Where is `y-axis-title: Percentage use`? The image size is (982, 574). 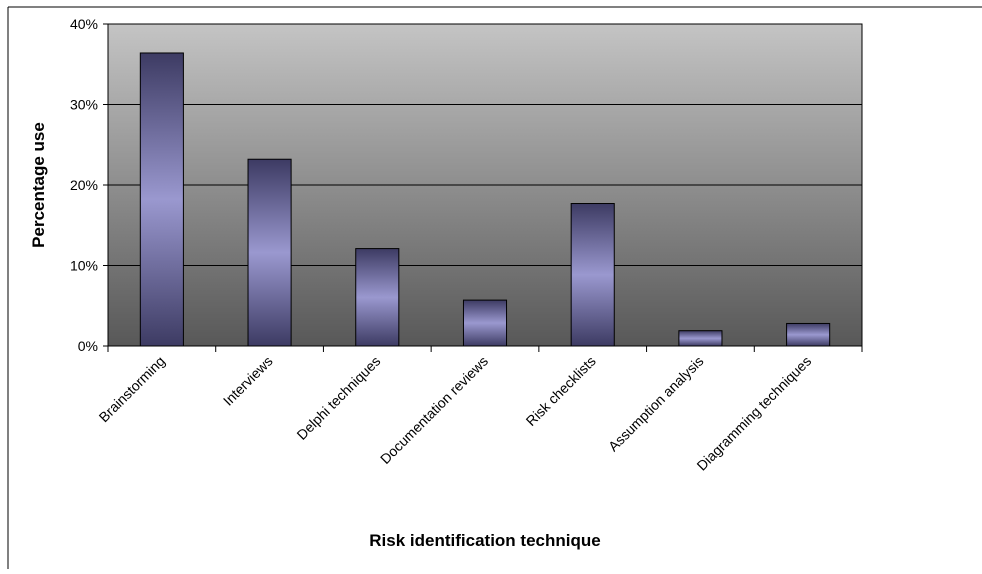
y-axis-title: Percentage use is located at coordinates (38, 185).